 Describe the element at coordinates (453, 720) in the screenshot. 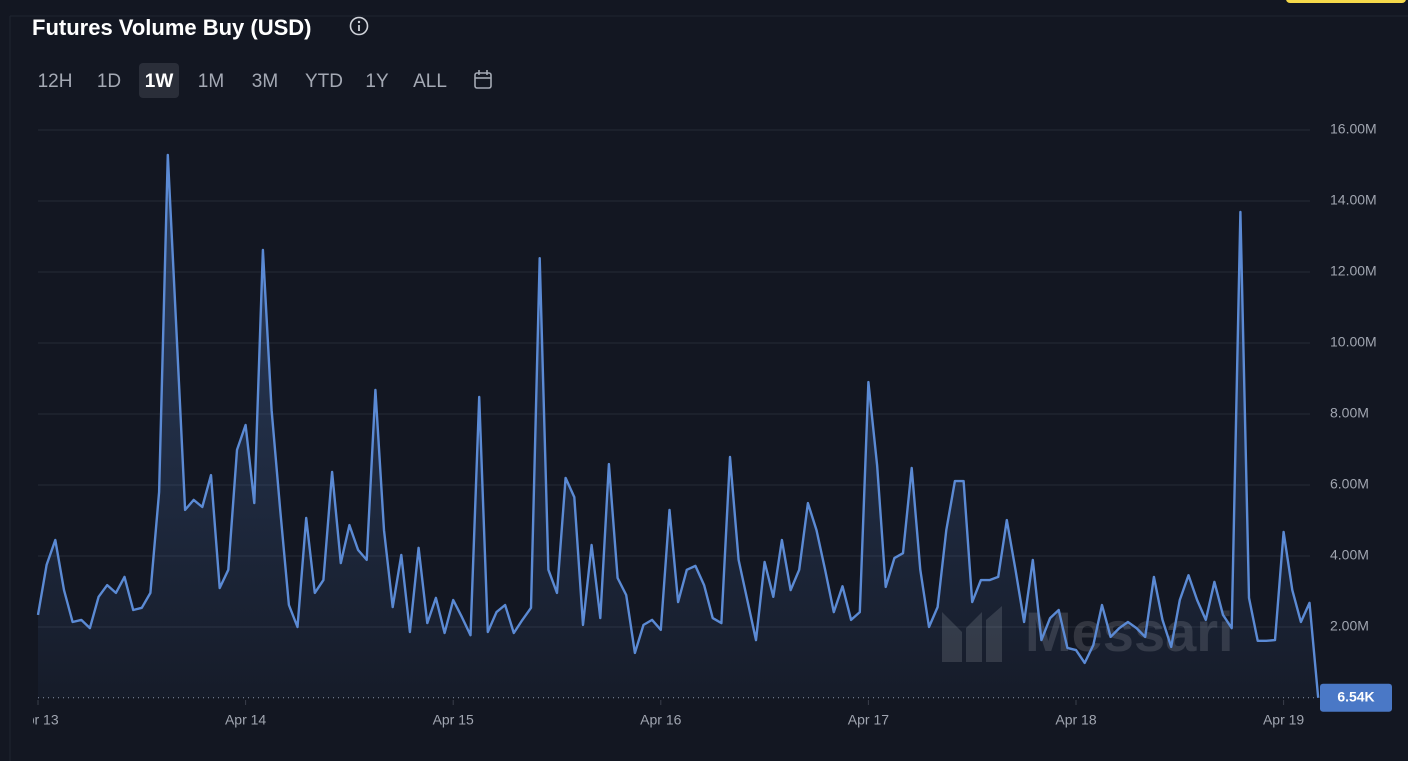

I see `x-tick-label: Apr 15` at that location.